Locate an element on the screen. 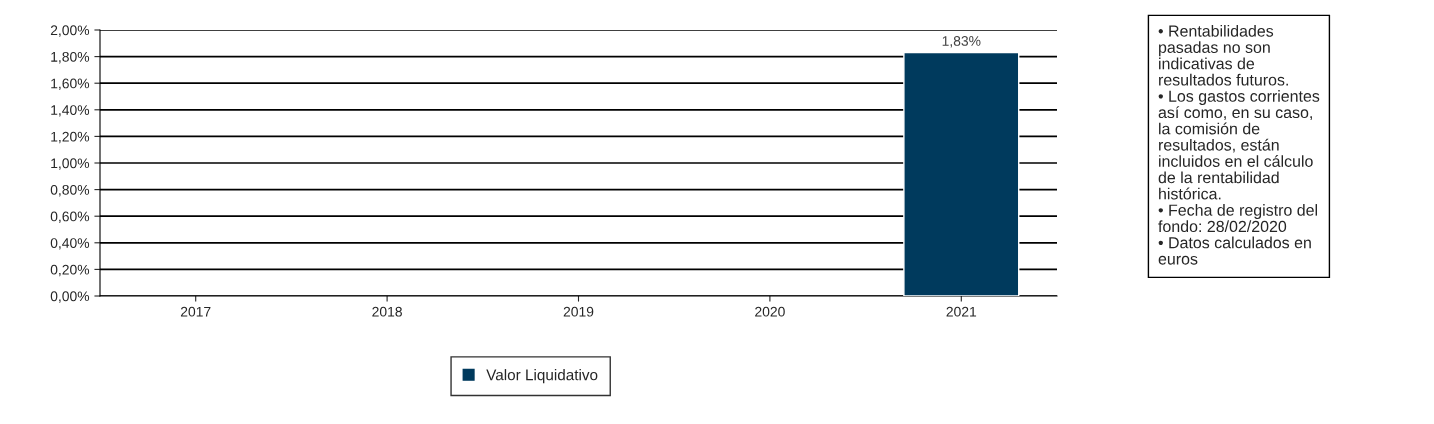 The height and width of the screenshot is (424, 1434). y-tick-label: 0,40% is located at coordinates (70, 244).